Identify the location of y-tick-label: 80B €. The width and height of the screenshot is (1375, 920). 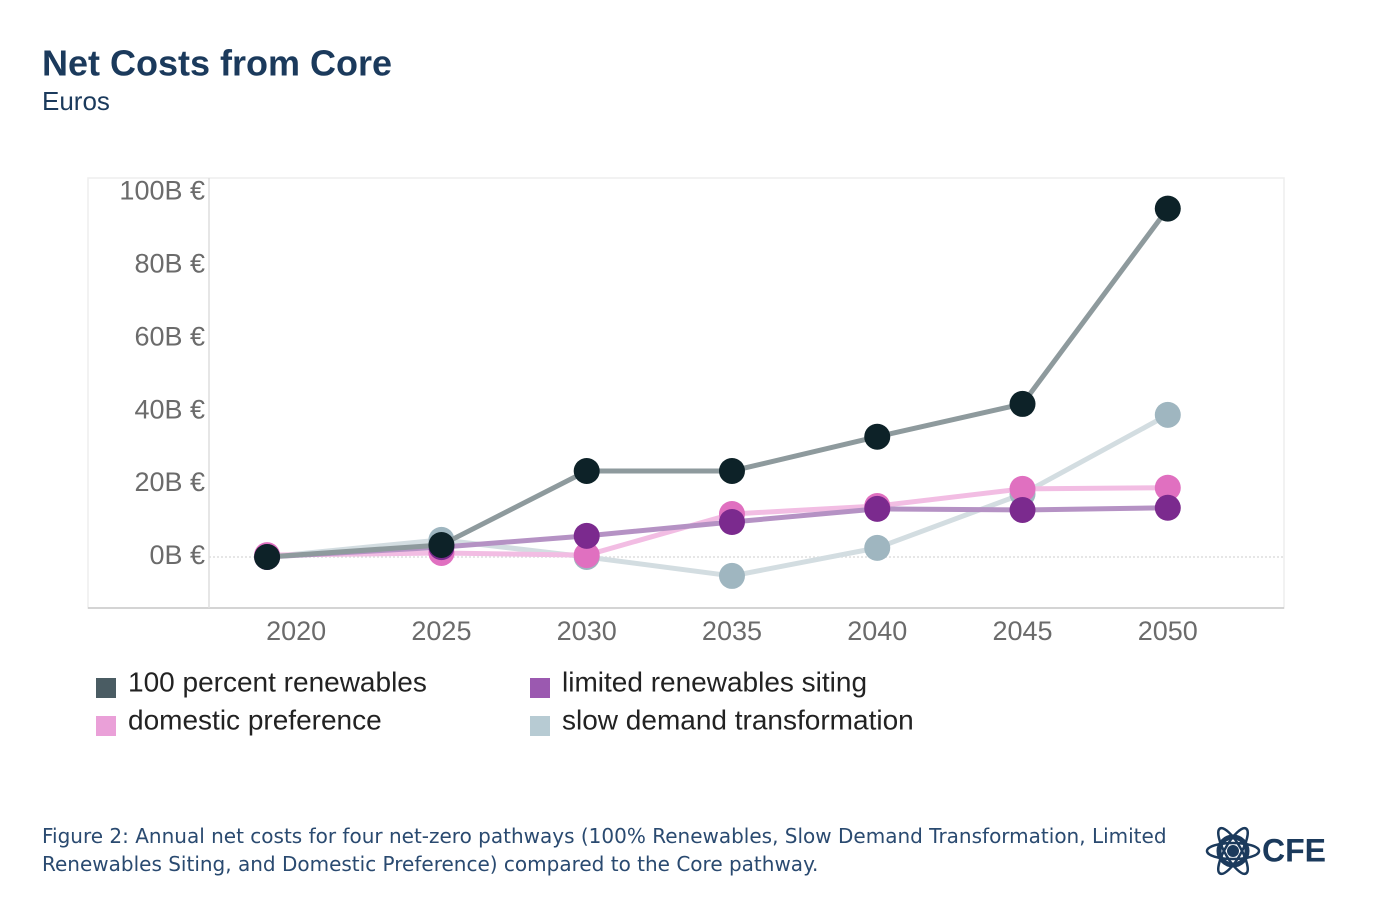
(169, 264).